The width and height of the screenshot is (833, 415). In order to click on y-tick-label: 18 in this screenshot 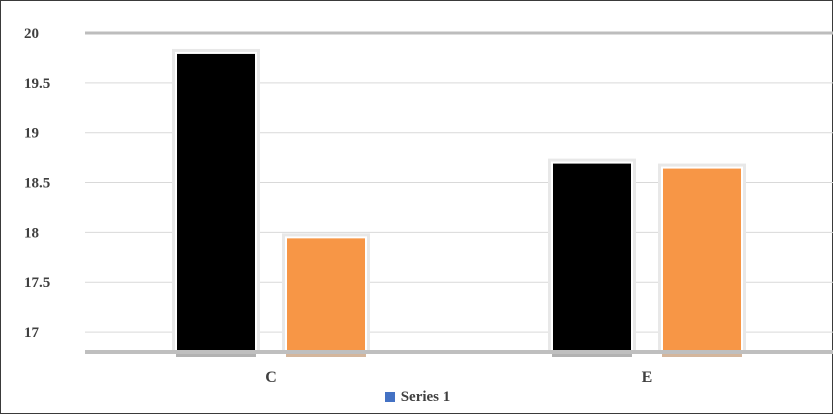, I will do `click(31, 233)`.